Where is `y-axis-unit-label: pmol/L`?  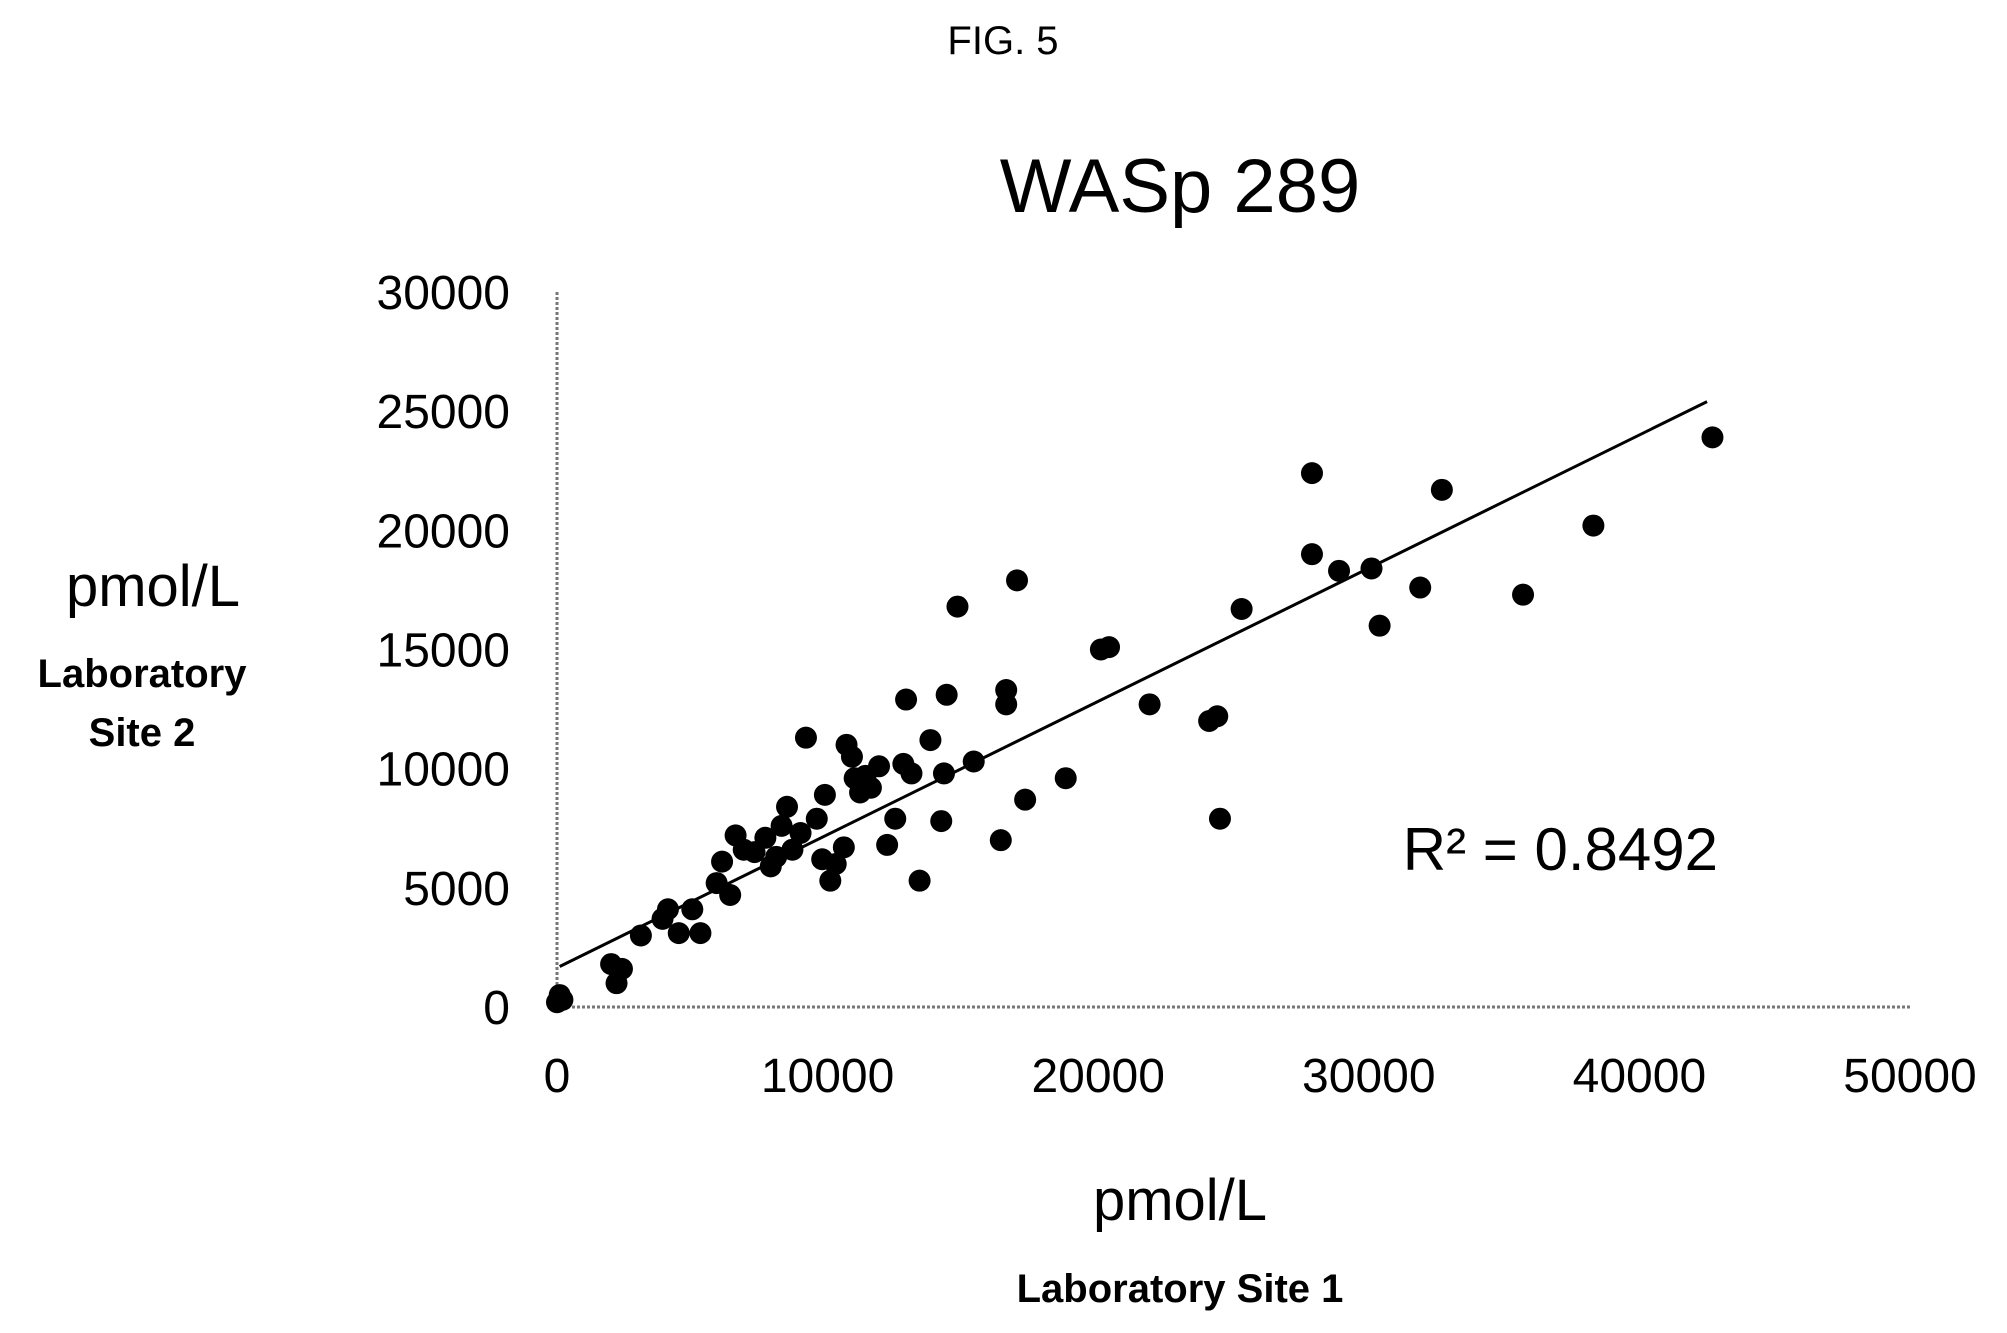
y-axis-unit-label: pmol/L is located at coordinates (153, 586).